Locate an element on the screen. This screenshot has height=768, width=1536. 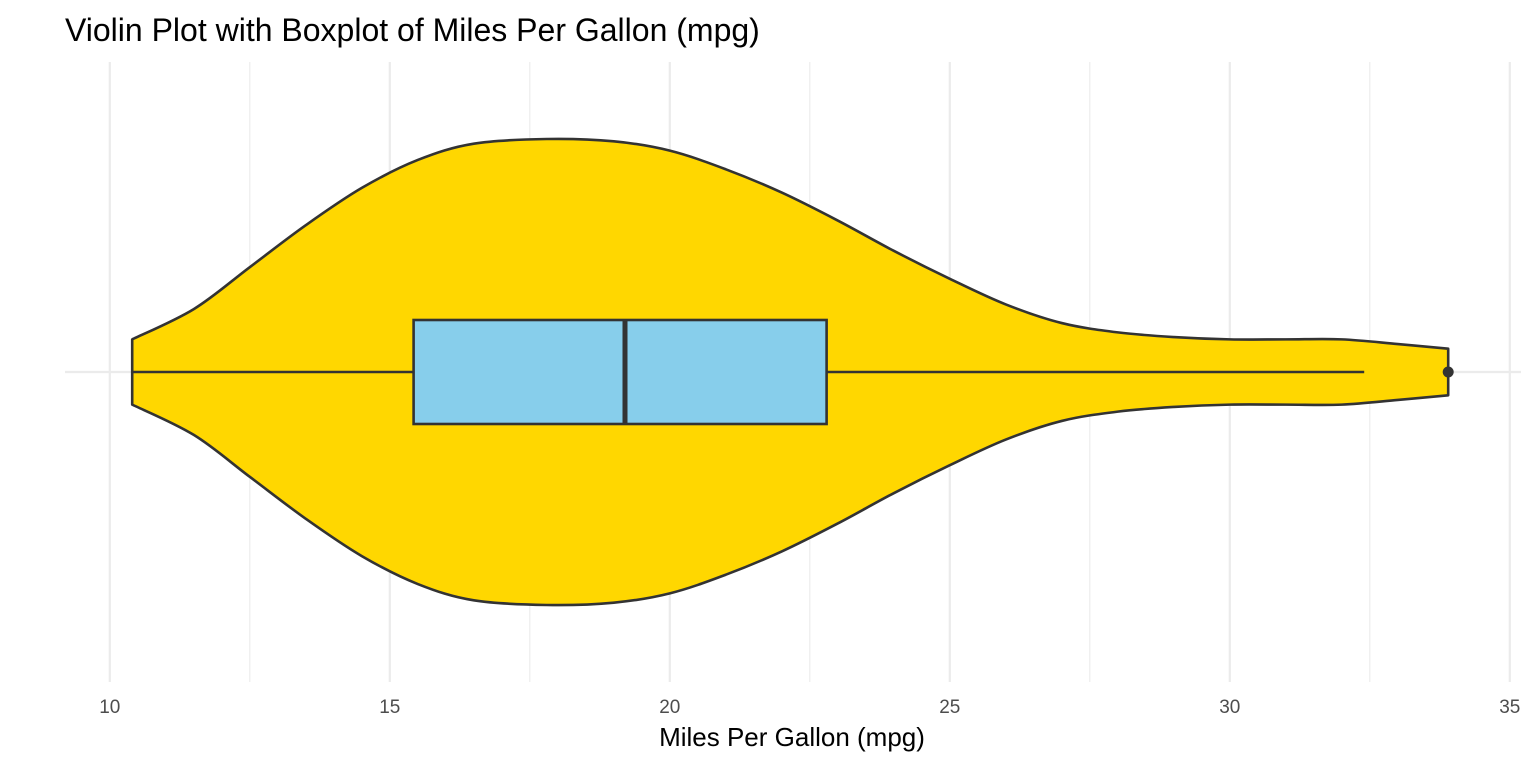
iqr-box is located at coordinates (620, 372).